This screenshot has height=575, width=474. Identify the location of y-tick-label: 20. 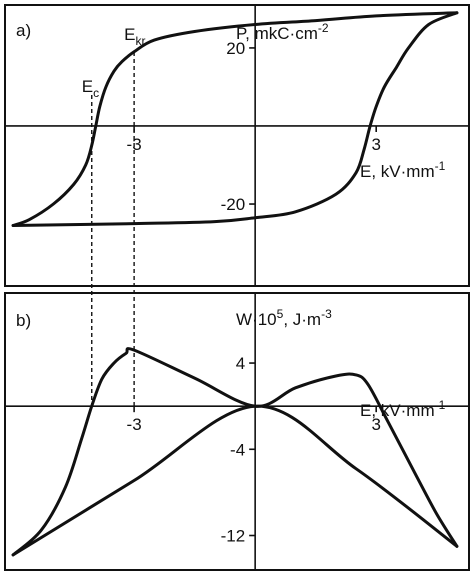
(235, 48).